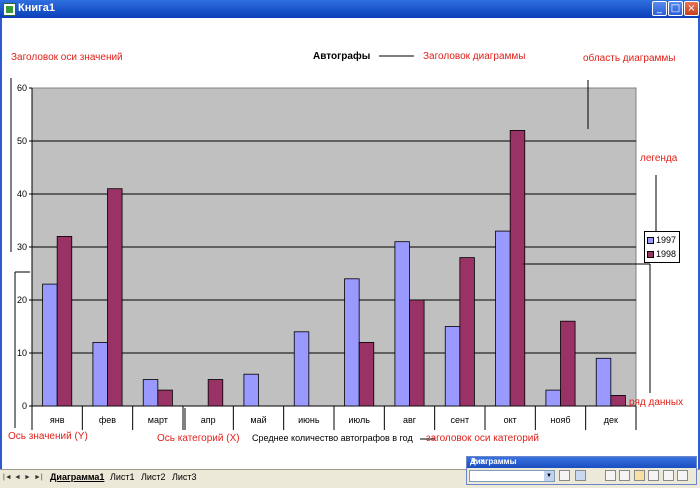 The image size is (700, 488). Describe the element at coordinates (165, 398) in the screenshot. I see `bar-1998-март` at that location.